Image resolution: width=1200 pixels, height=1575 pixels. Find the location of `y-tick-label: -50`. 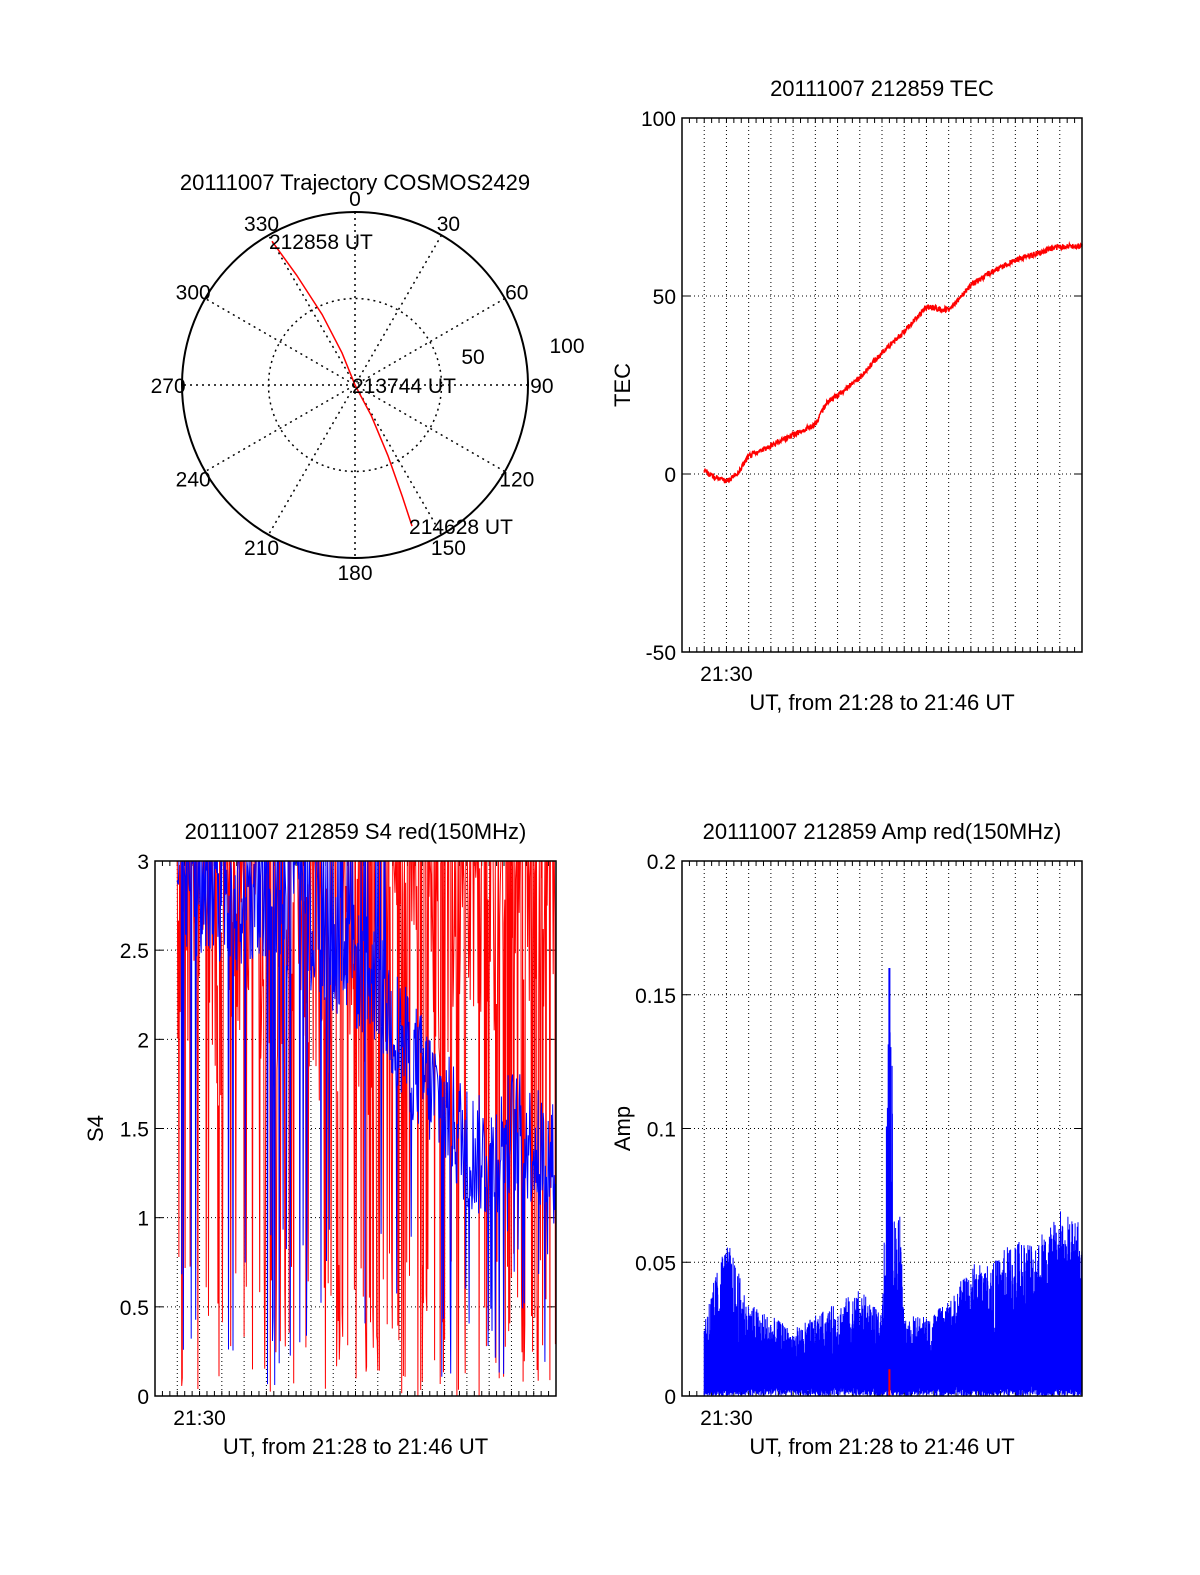

y-tick-label: -50 is located at coordinates (661, 653).